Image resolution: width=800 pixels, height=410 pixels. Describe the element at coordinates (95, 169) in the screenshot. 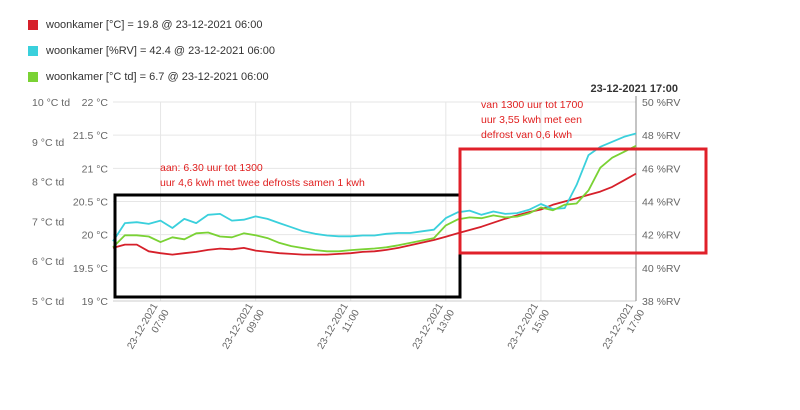

I see `y-tick-label-temp: 21 °C` at that location.